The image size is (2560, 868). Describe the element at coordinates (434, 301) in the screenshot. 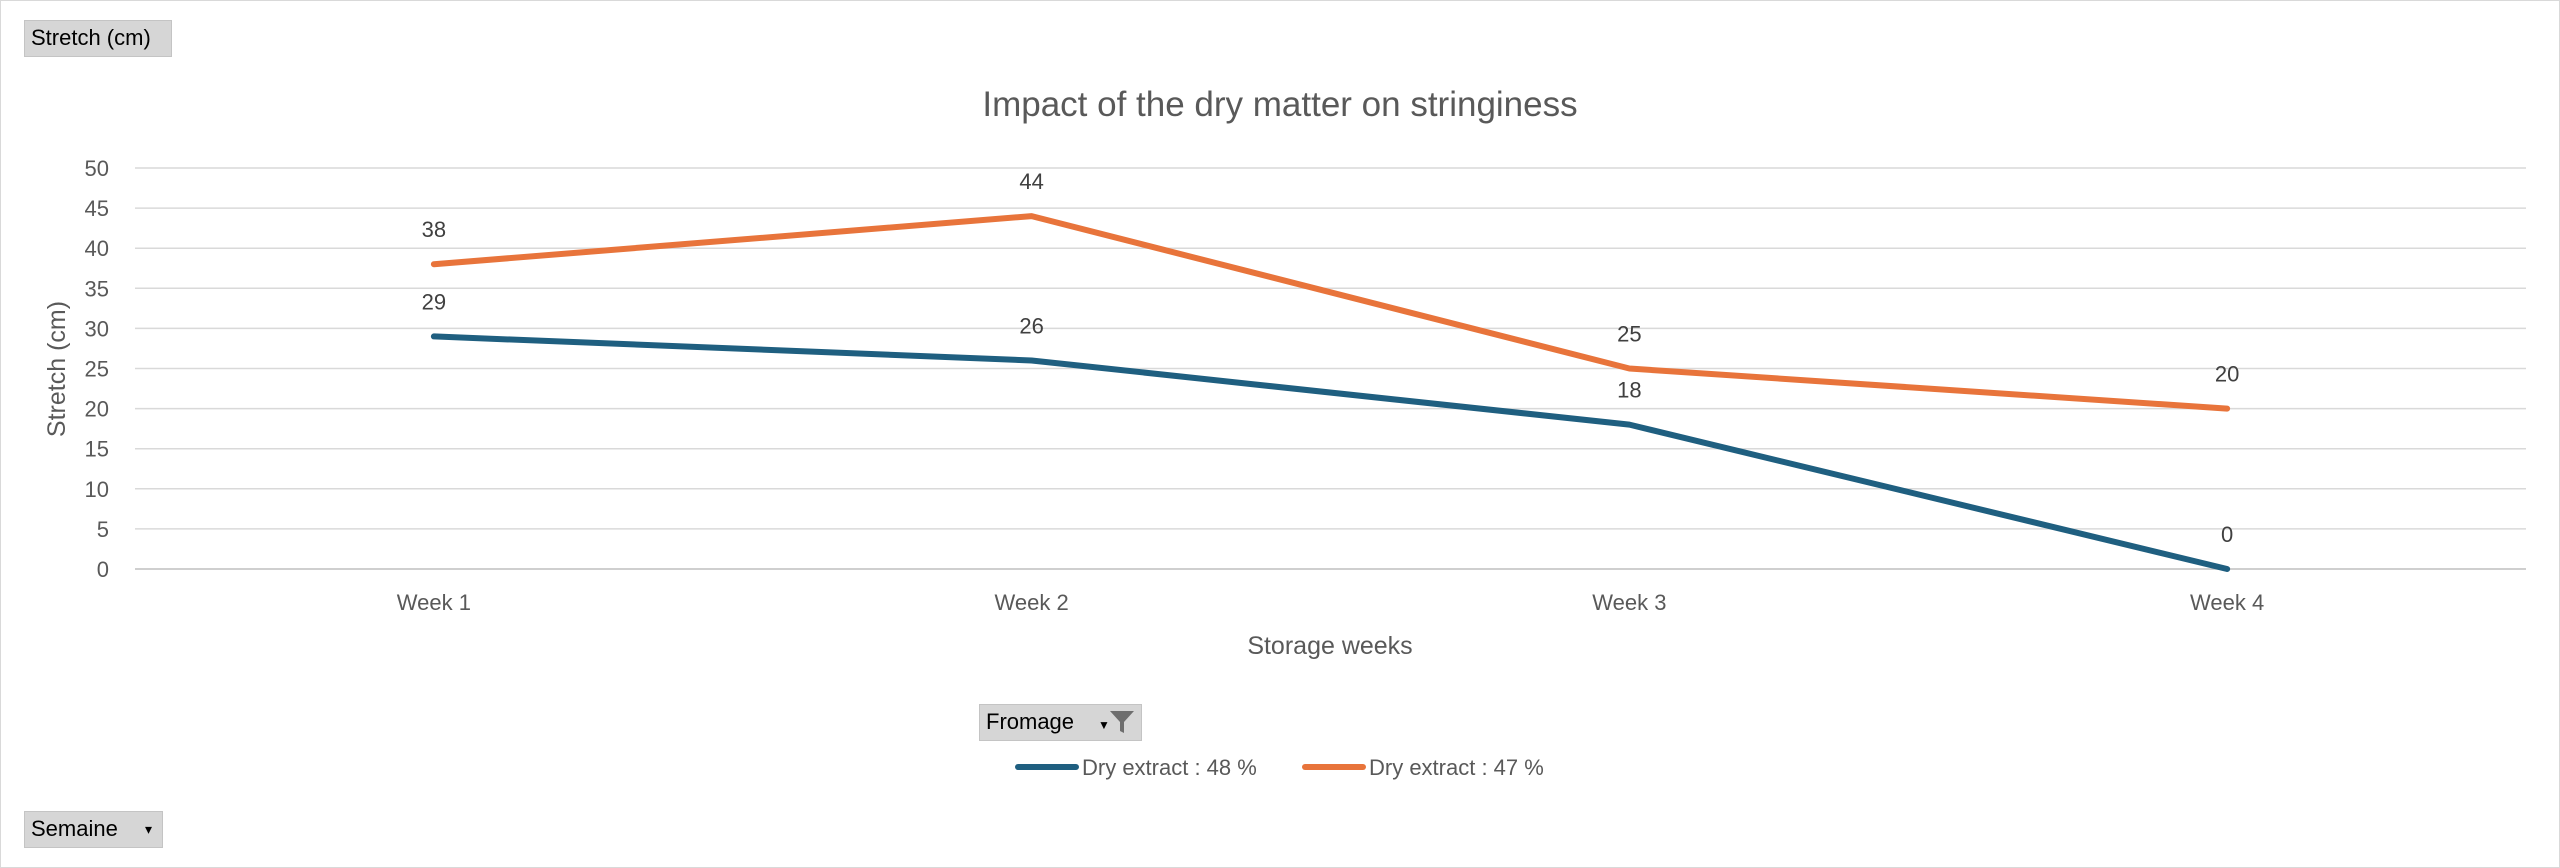

I see `data-label: 29` at that location.